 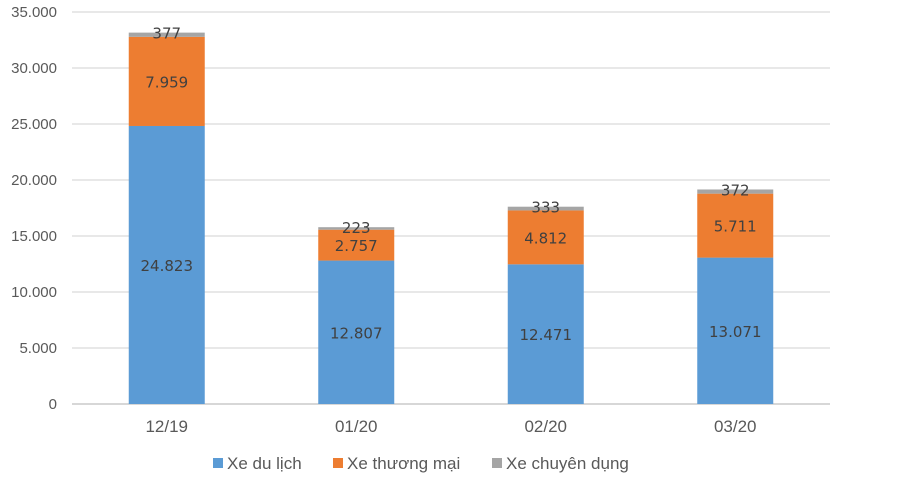 What do you see at coordinates (34, 68) in the screenshot?
I see `y-tick-label: 30.000` at bounding box center [34, 68].